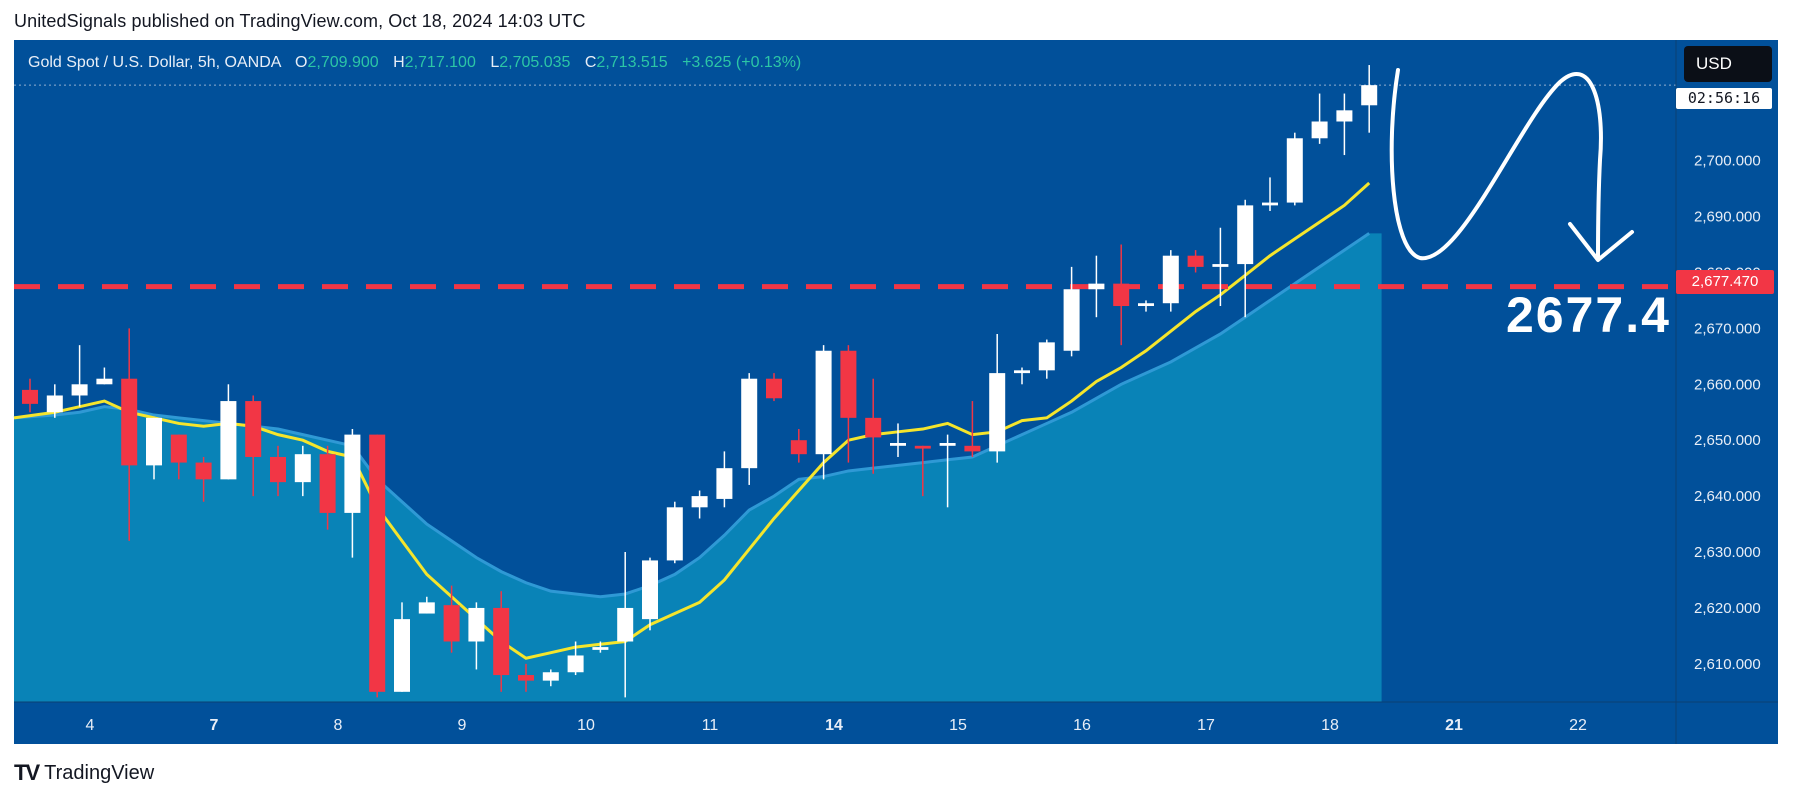  What do you see at coordinates (1727, 440) in the screenshot?
I see `y-tick-label: 2,650.000` at bounding box center [1727, 440].